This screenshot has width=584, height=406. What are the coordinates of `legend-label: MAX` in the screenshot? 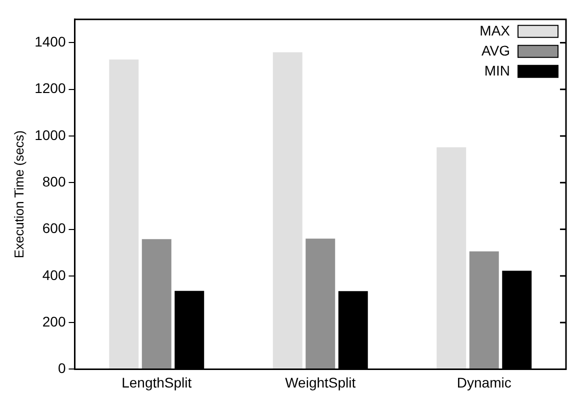 It's located at (495, 30).